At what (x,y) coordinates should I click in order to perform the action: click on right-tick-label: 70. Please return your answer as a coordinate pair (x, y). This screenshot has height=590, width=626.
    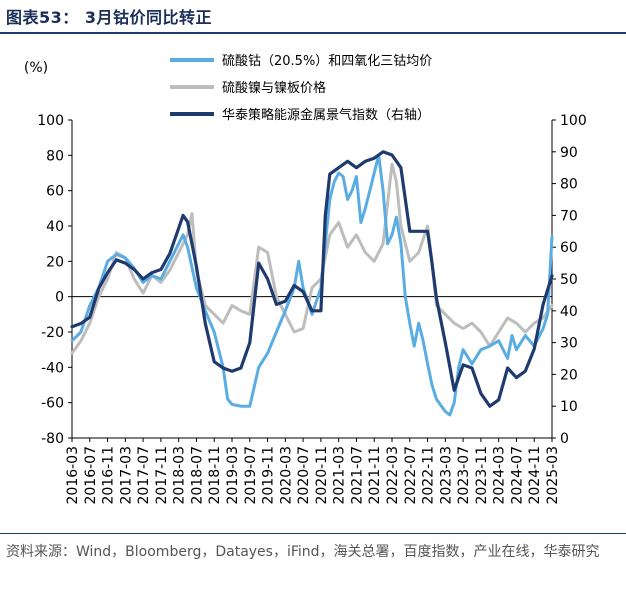
    Looking at the image, I should click on (569, 216).